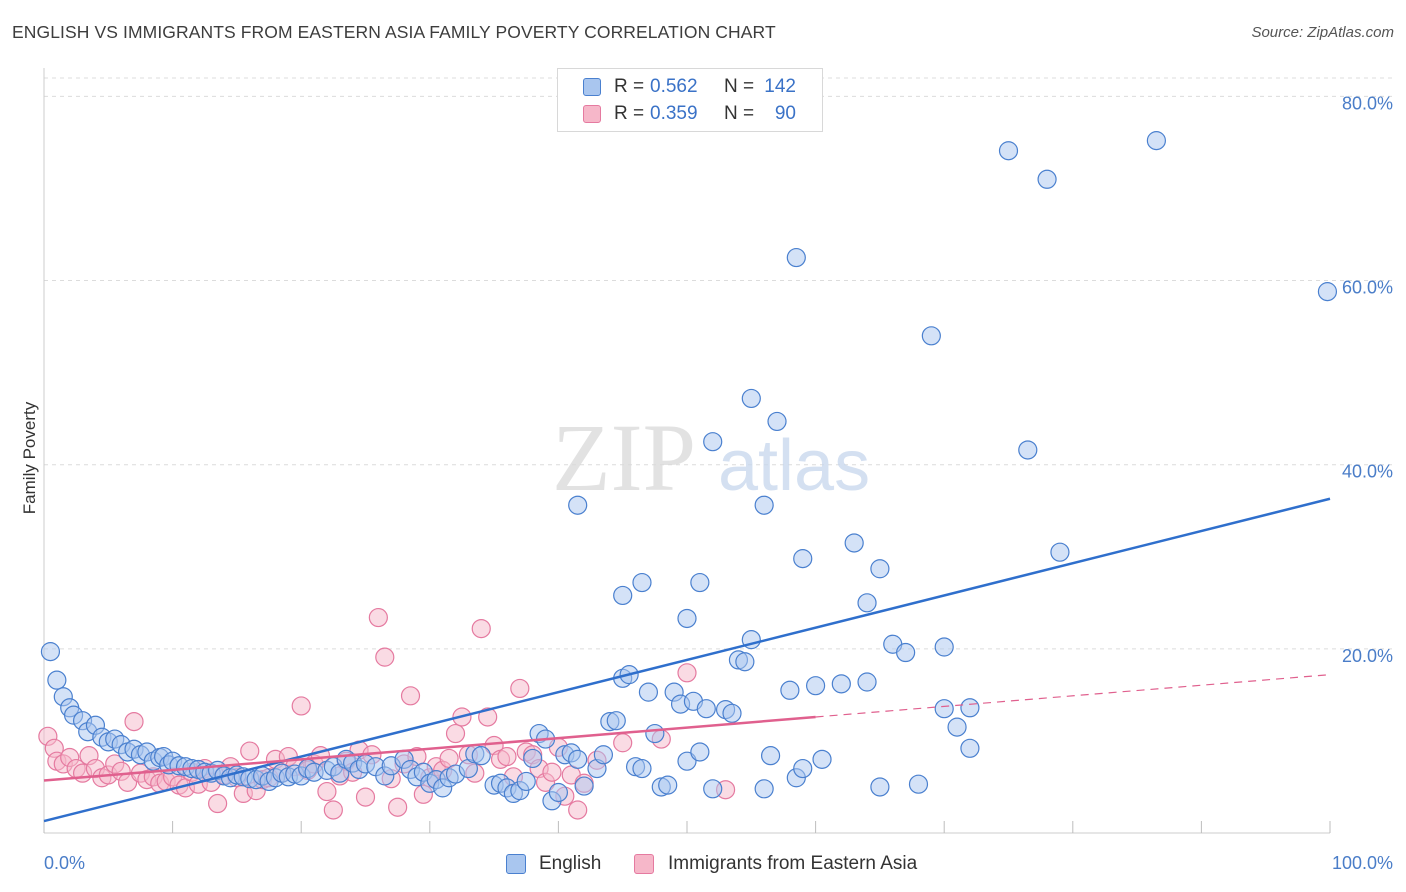  Describe the element at coordinates (29, 457) in the screenshot. I see `y-axis-title: Family Poverty` at that location.